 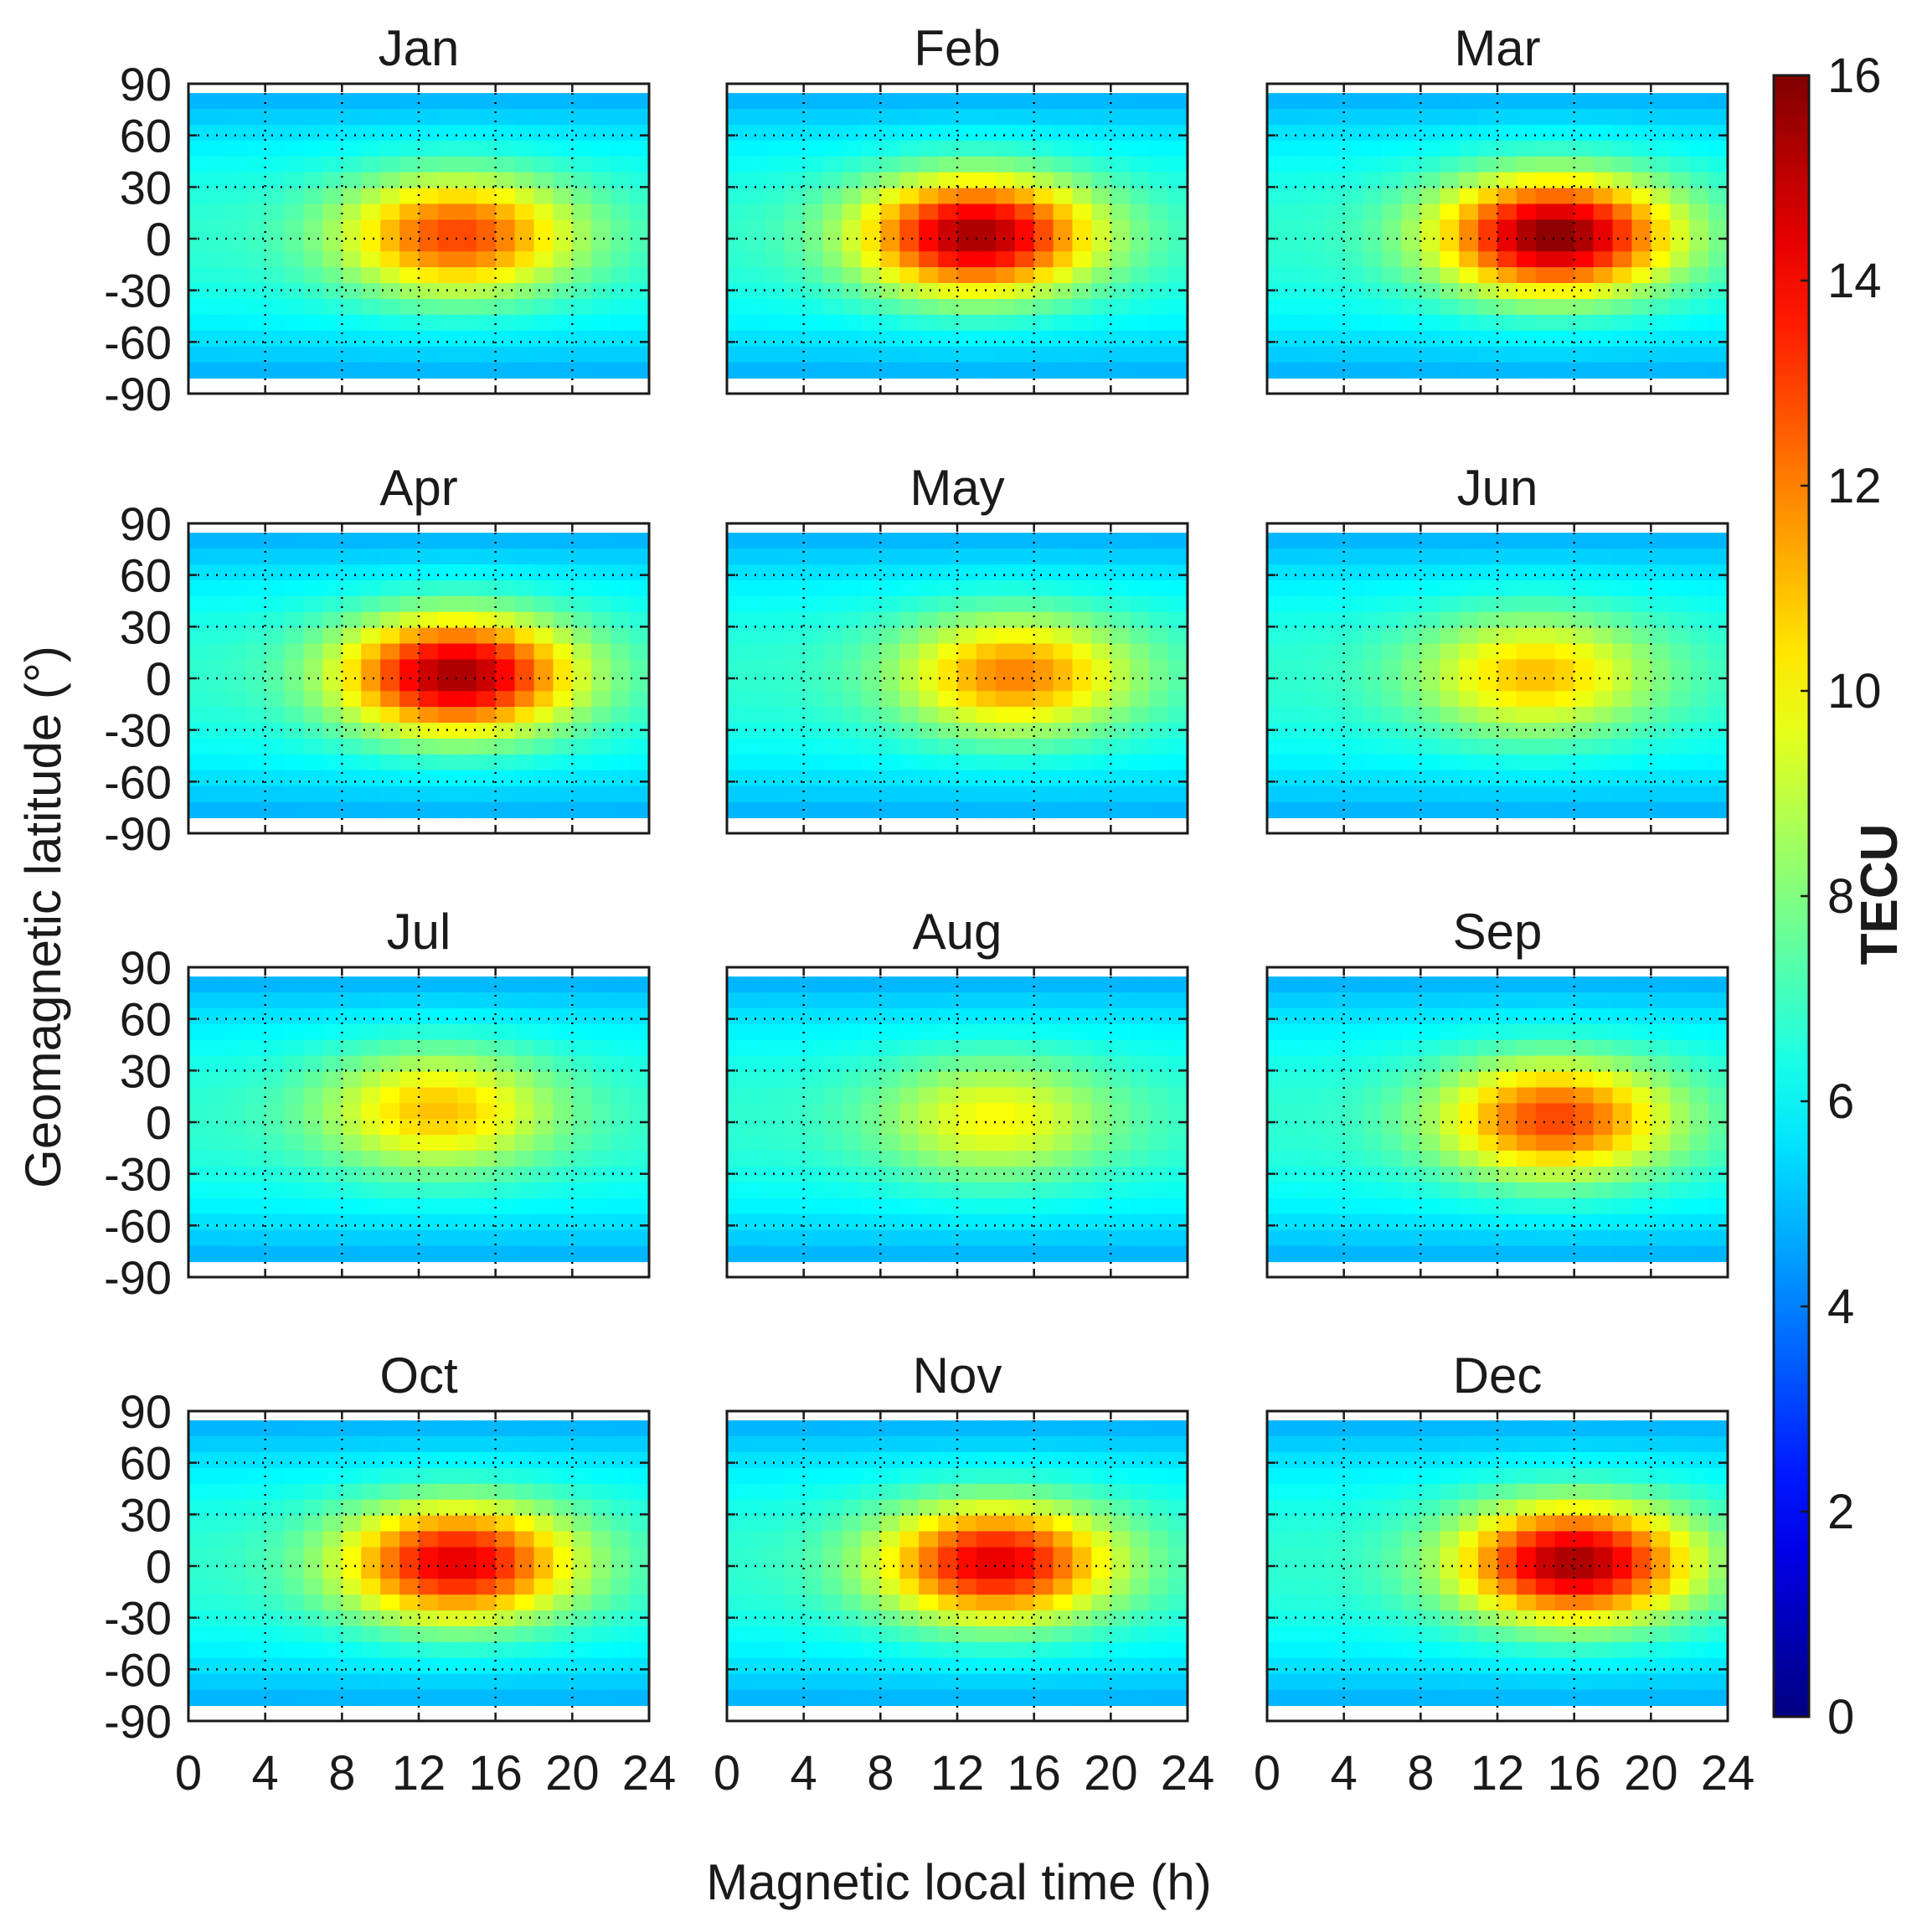 What do you see at coordinates (138, 291) in the screenshot?
I see `y-tick-label: -30` at bounding box center [138, 291].